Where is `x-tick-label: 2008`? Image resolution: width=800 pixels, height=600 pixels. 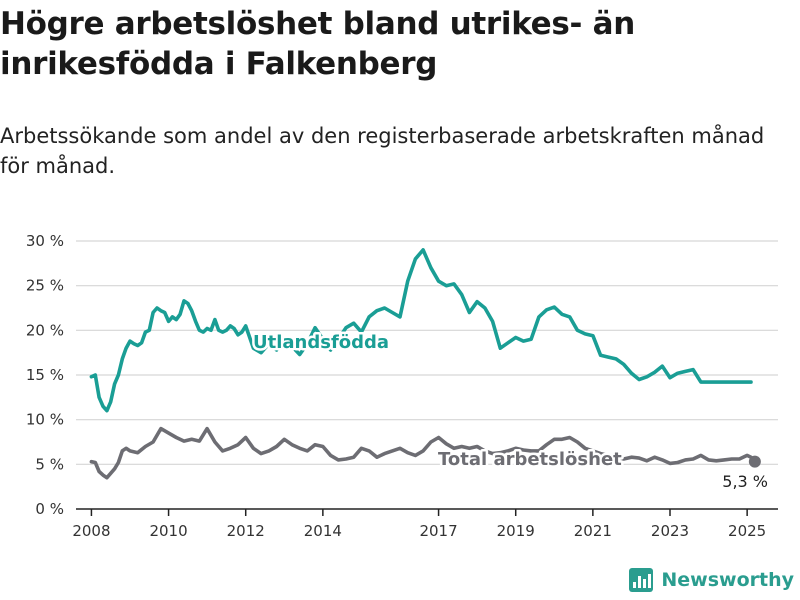
x-tick-label: 2008 is located at coordinates (91, 531).